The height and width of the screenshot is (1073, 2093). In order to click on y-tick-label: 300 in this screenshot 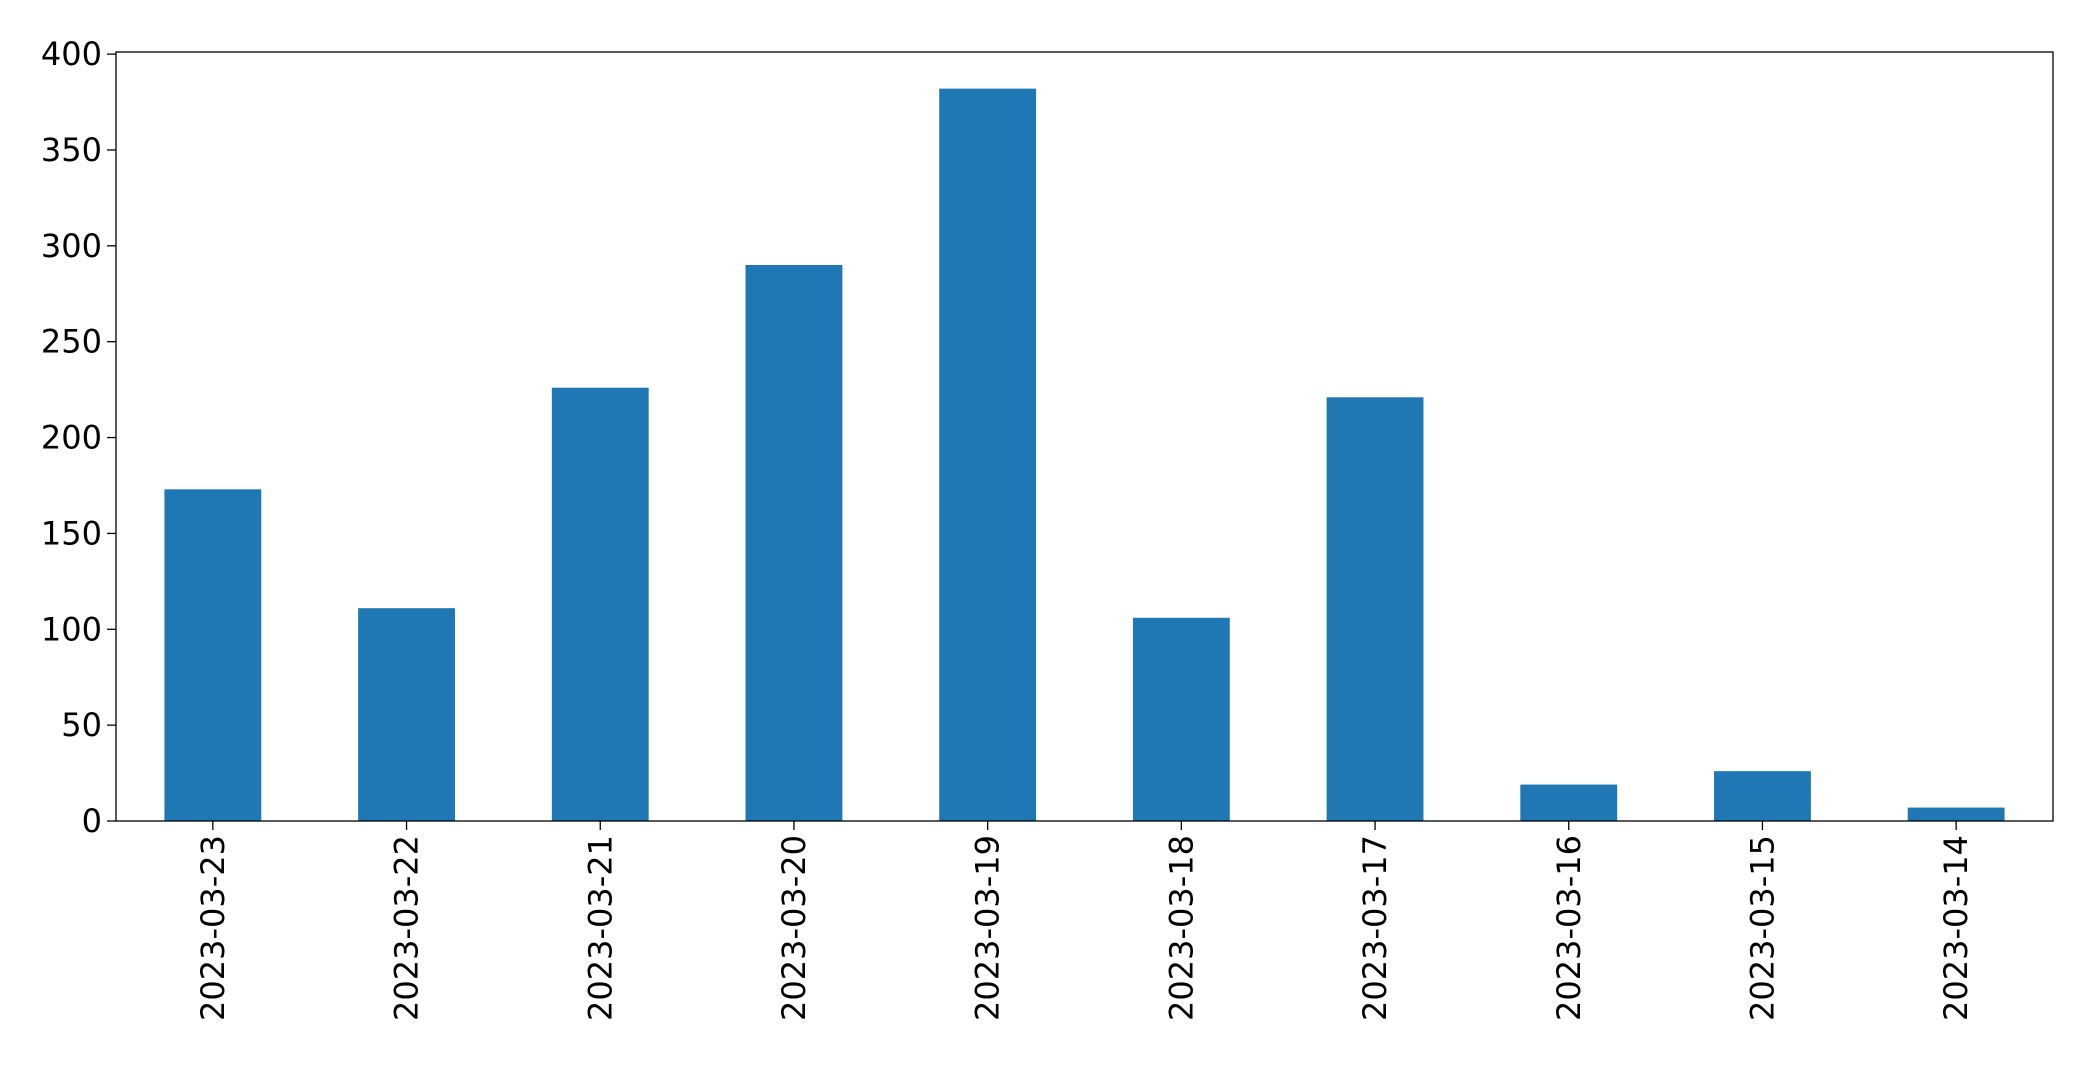, I will do `click(71, 246)`.